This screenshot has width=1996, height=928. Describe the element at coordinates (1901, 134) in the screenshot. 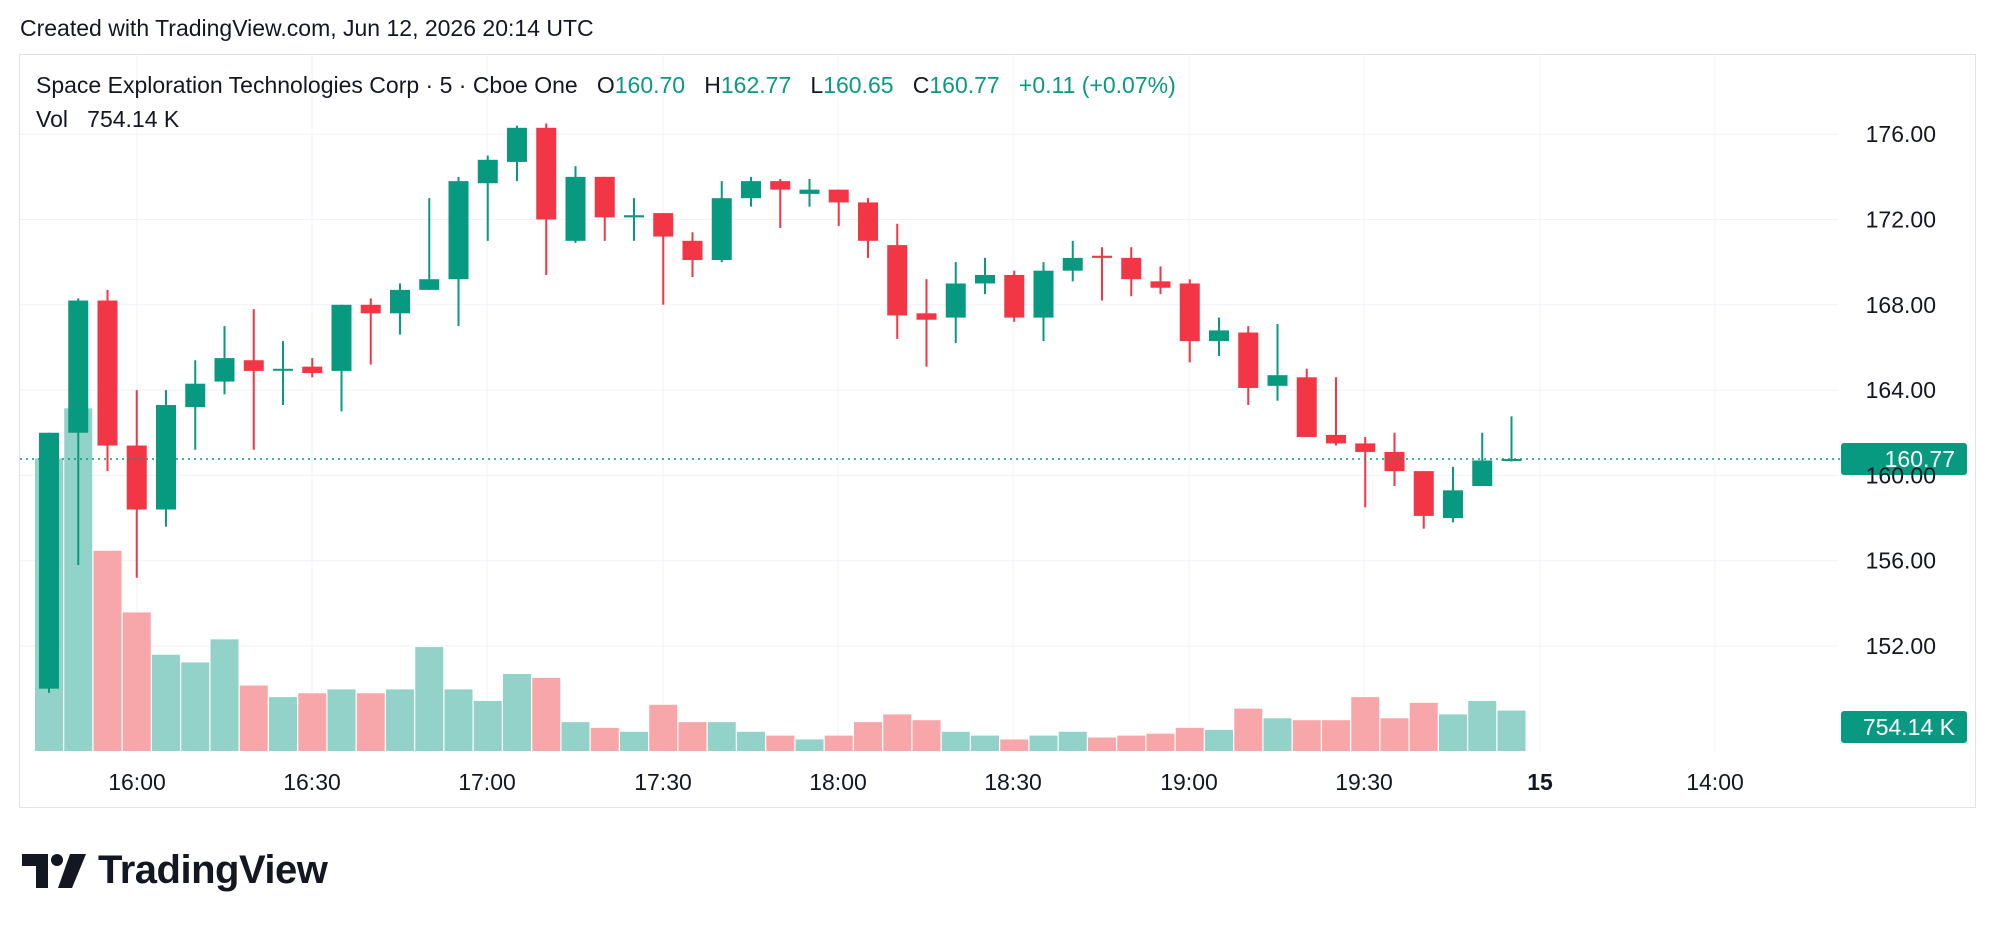

I see `y-tick-label: 176.00` at that location.